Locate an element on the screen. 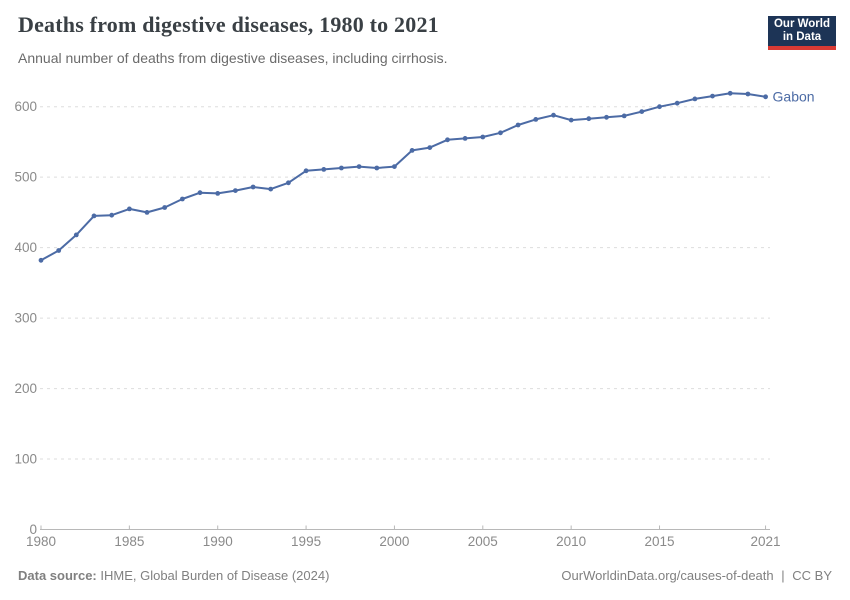 This screenshot has height=600, width=850. entity-label: Gabon is located at coordinates (794, 96).